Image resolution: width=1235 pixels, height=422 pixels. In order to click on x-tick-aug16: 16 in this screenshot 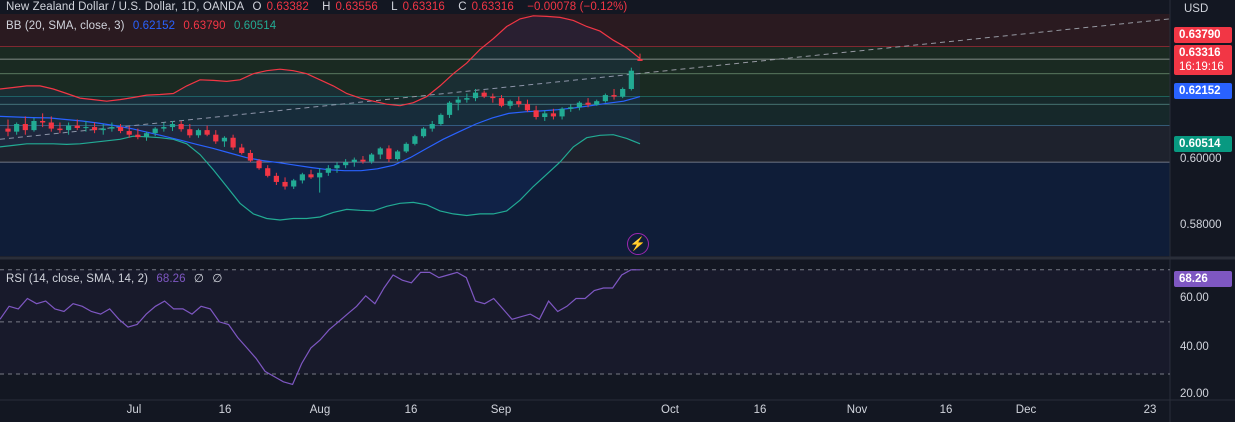, I will do `click(411, 410)`.